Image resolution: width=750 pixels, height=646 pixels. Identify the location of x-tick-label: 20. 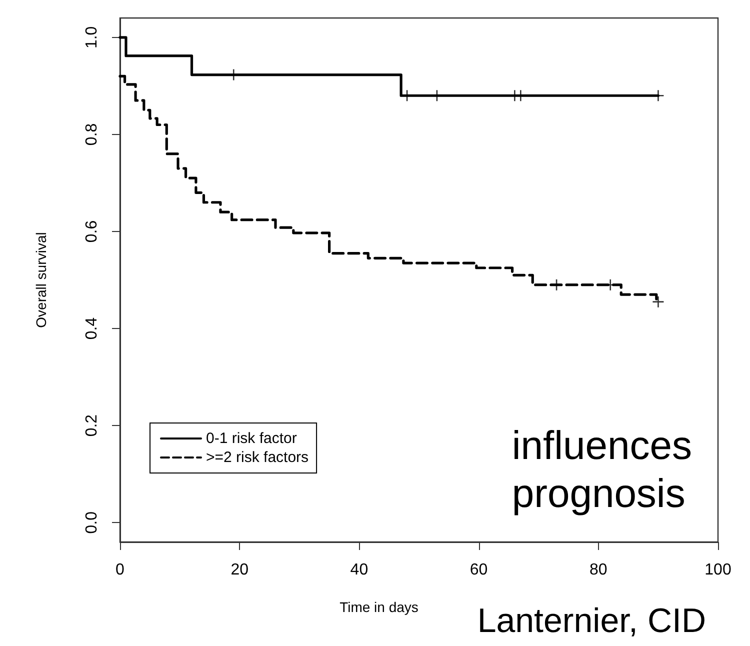
(239, 570).